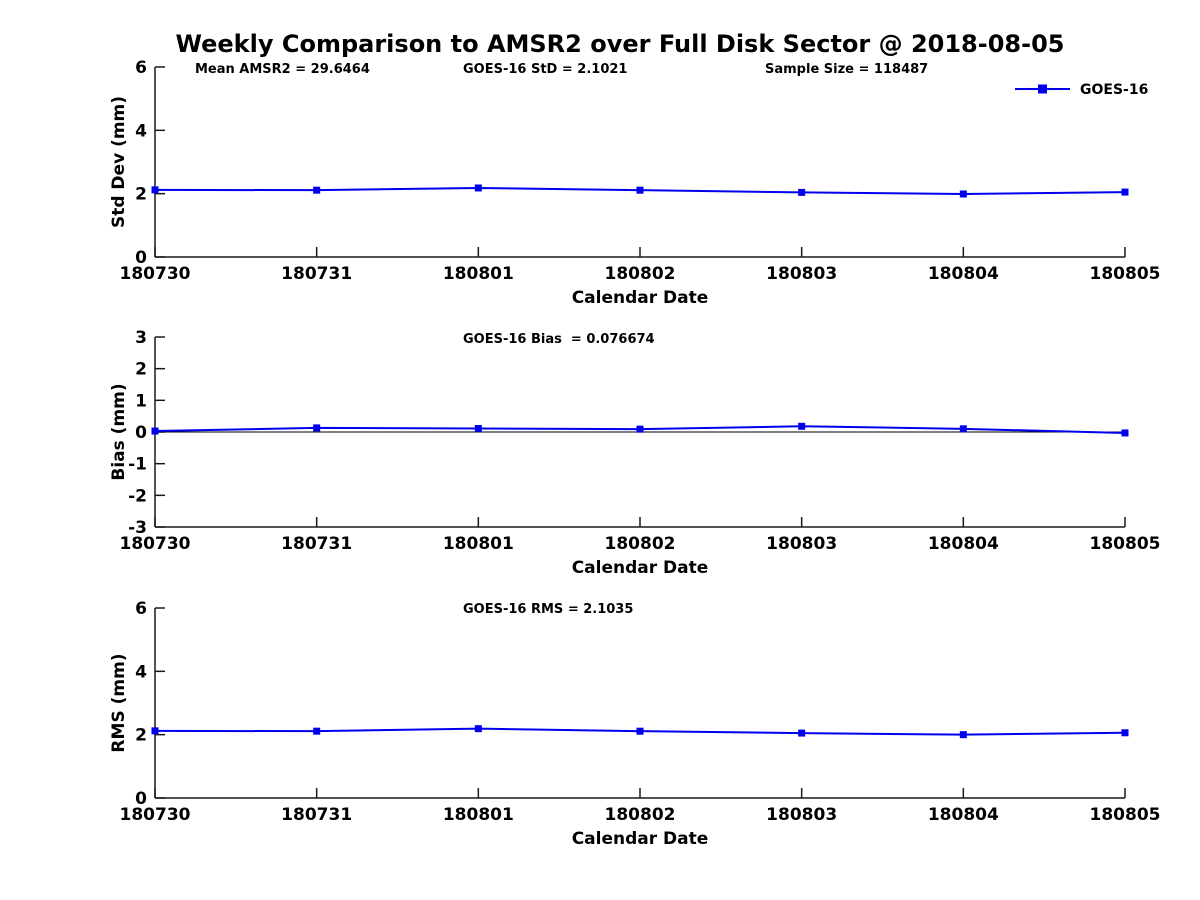 This screenshot has height=900, width=1200. What do you see at coordinates (137, 528) in the screenshot?
I see `y-tick-label: -3` at bounding box center [137, 528].